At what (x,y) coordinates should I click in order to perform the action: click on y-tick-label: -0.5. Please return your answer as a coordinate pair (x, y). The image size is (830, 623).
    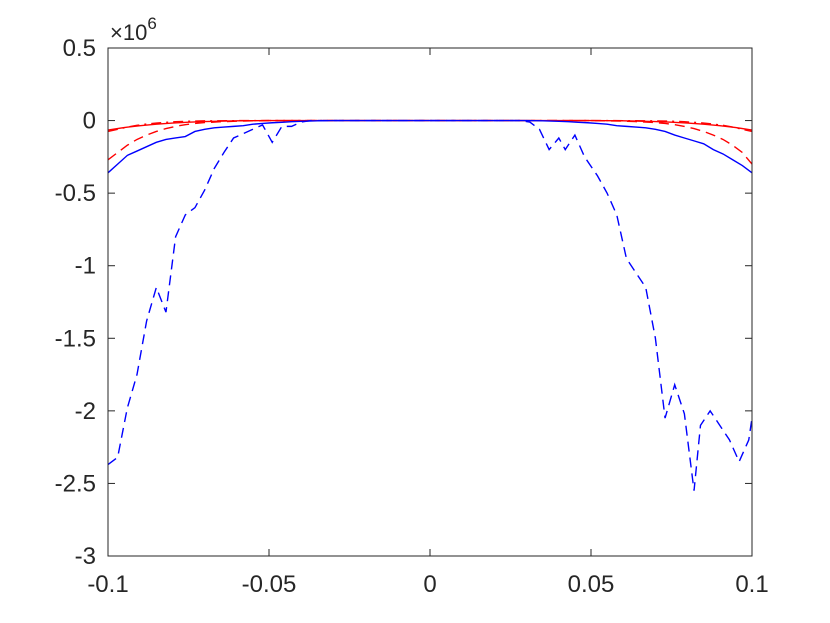
    Looking at the image, I should click on (75, 193).